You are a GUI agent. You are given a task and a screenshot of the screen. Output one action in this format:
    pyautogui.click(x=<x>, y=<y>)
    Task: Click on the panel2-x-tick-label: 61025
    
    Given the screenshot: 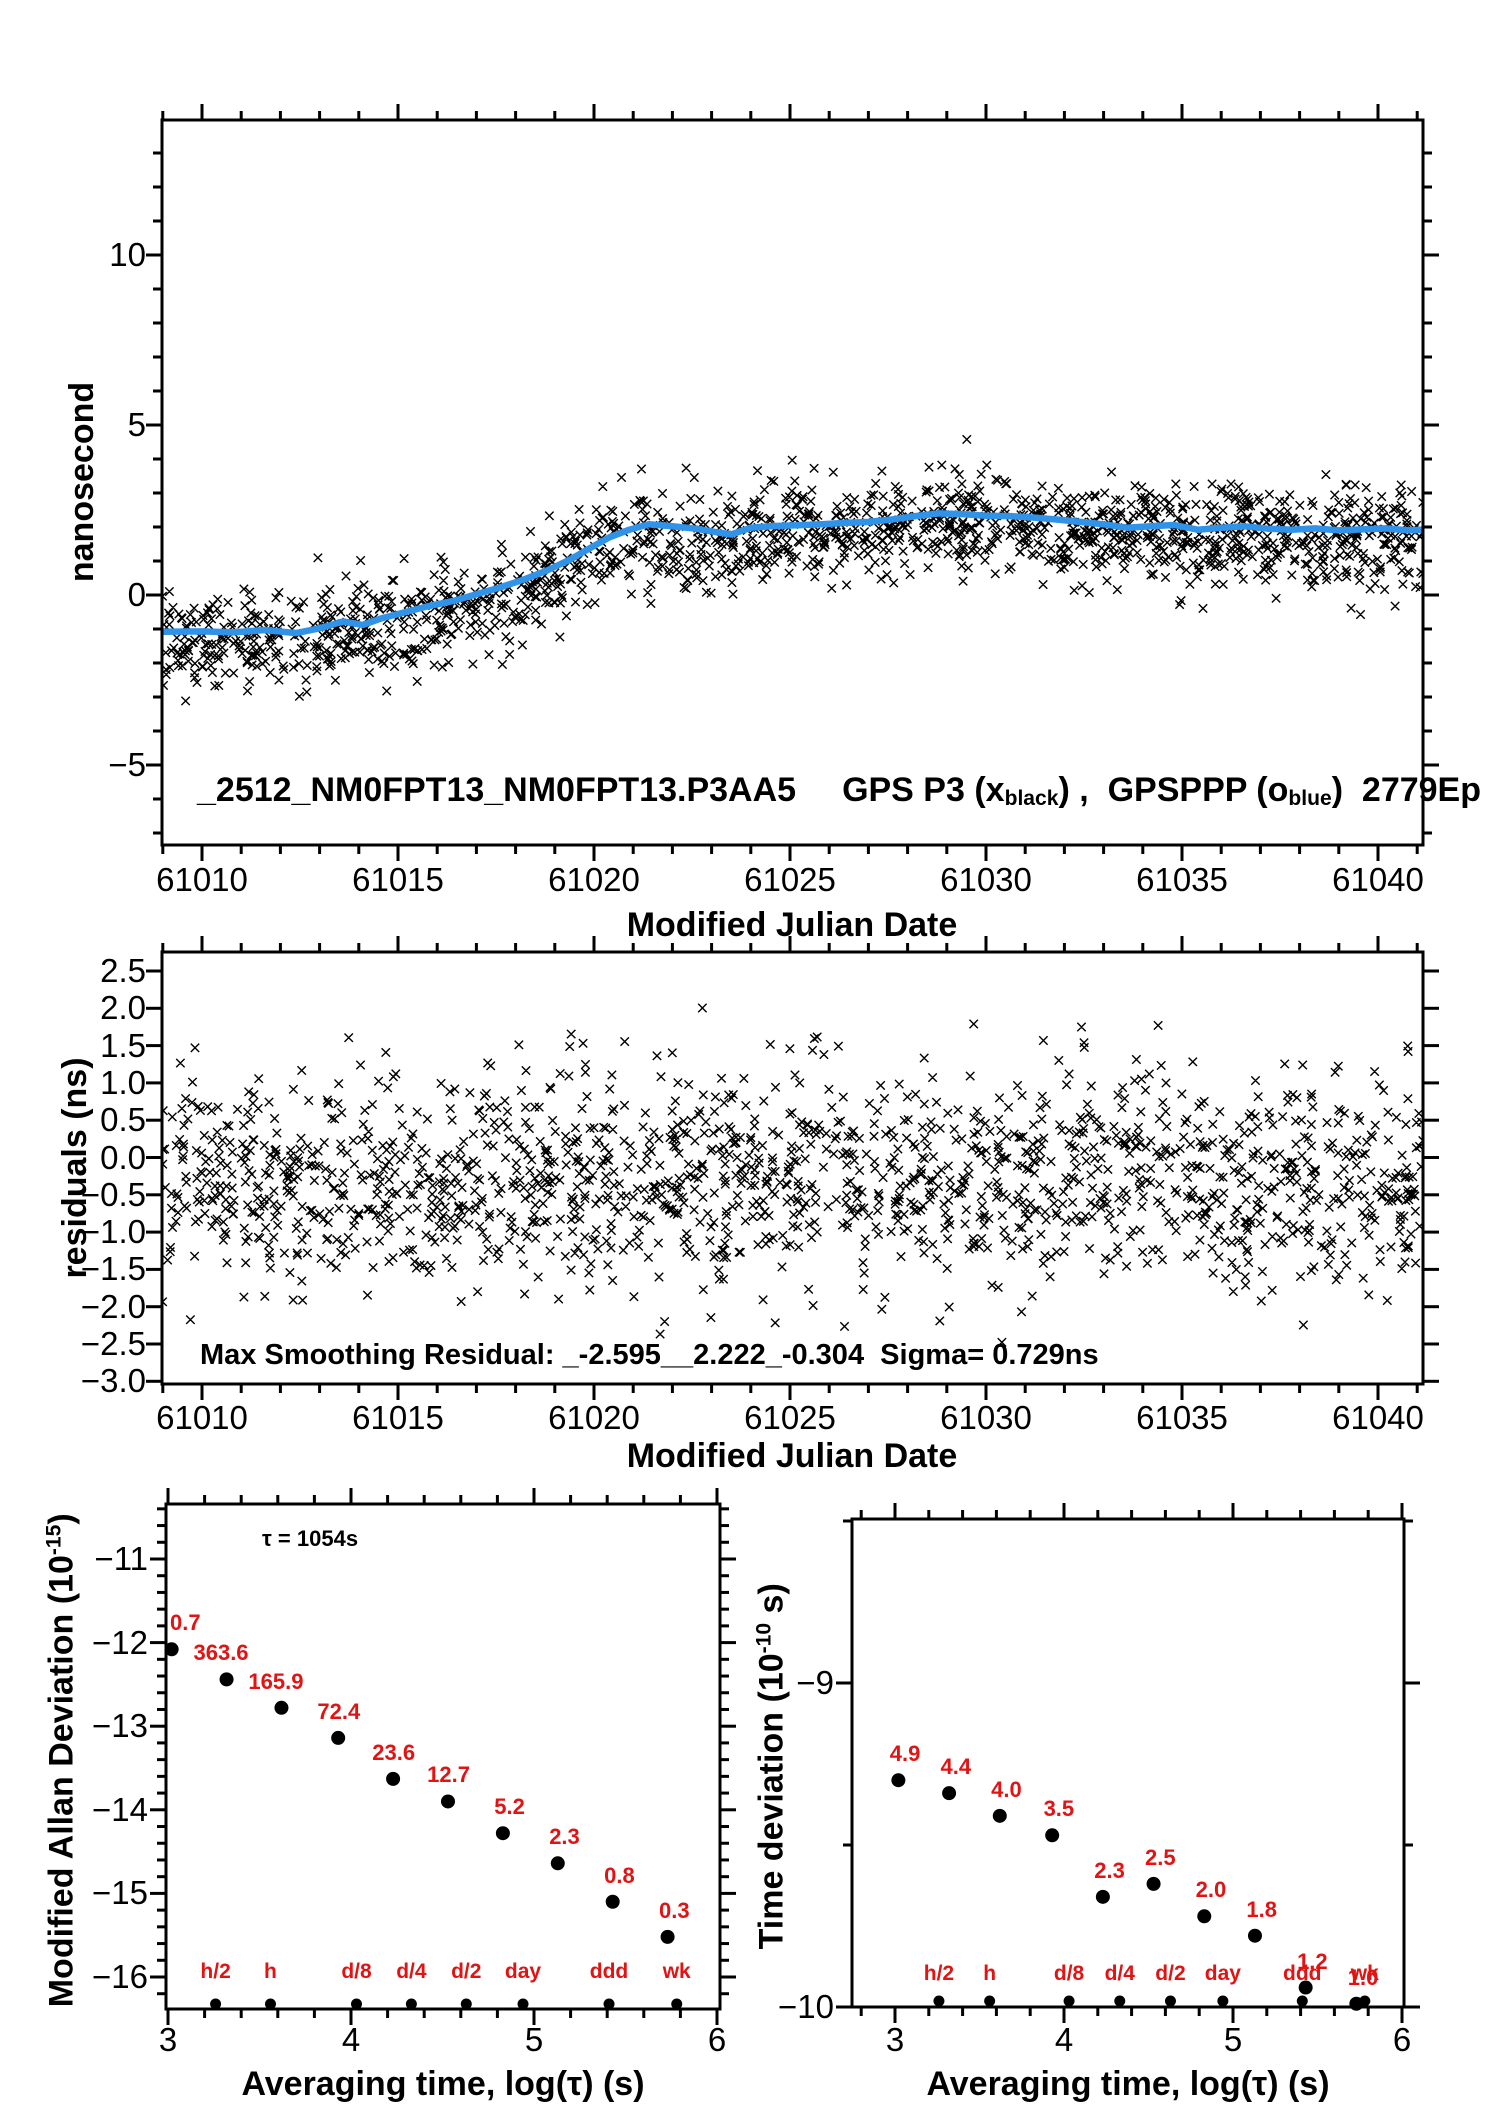 What is the action you would take?
    pyautogui.click(x=790, y=1417)
    